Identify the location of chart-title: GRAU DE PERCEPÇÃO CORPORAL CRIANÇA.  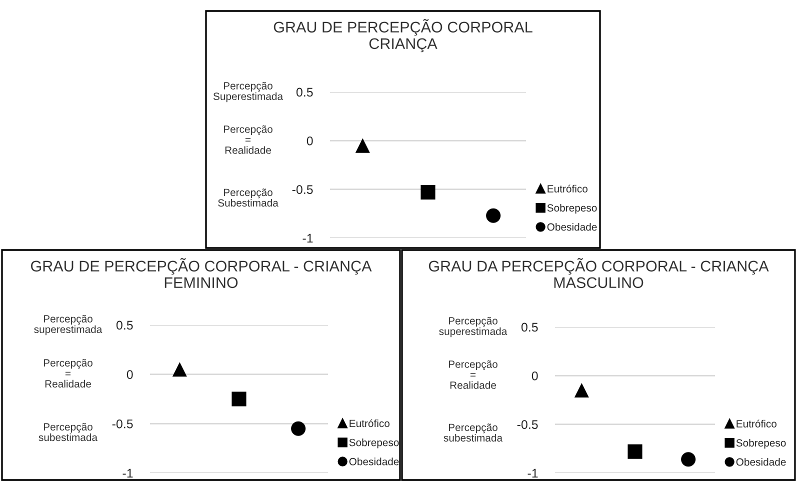
(403, 35).